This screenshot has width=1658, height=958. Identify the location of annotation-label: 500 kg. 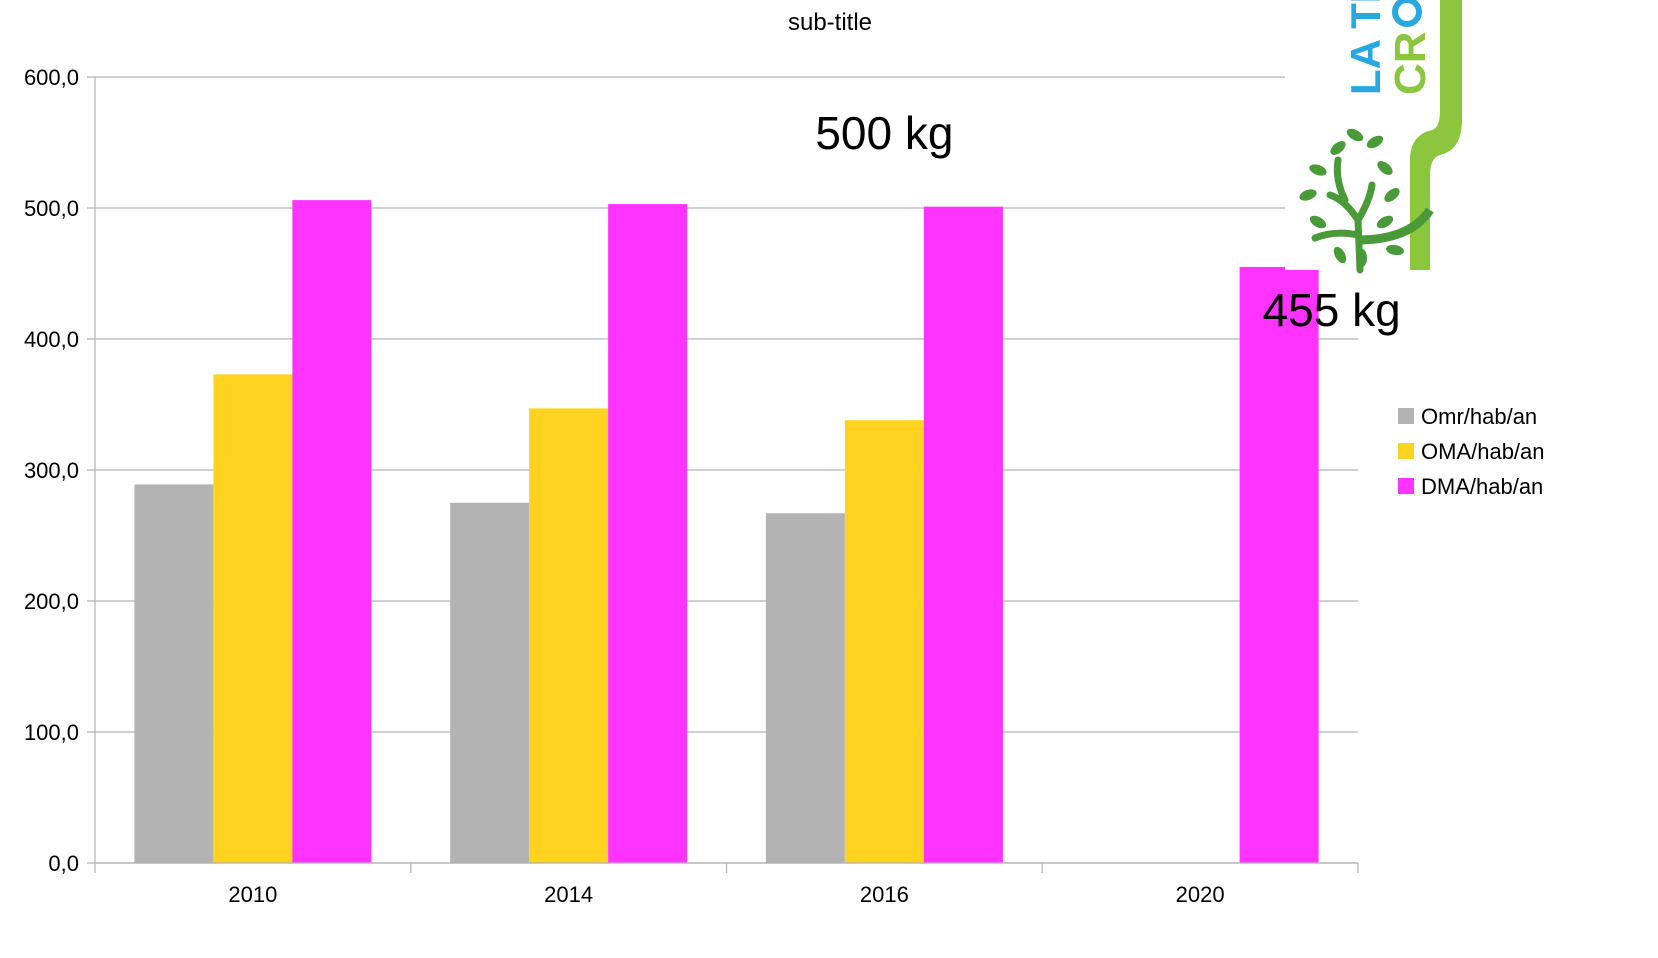
(884, 133).